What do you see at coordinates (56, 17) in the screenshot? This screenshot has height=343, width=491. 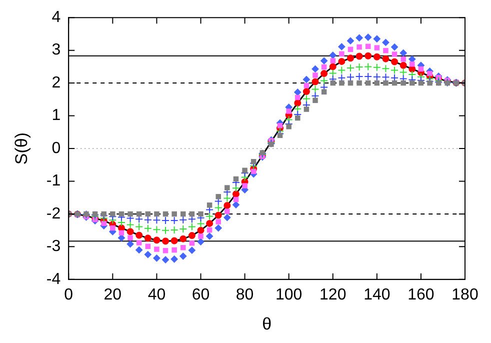 I see `y-tick-label: 4` at bounding box center [56, 17].